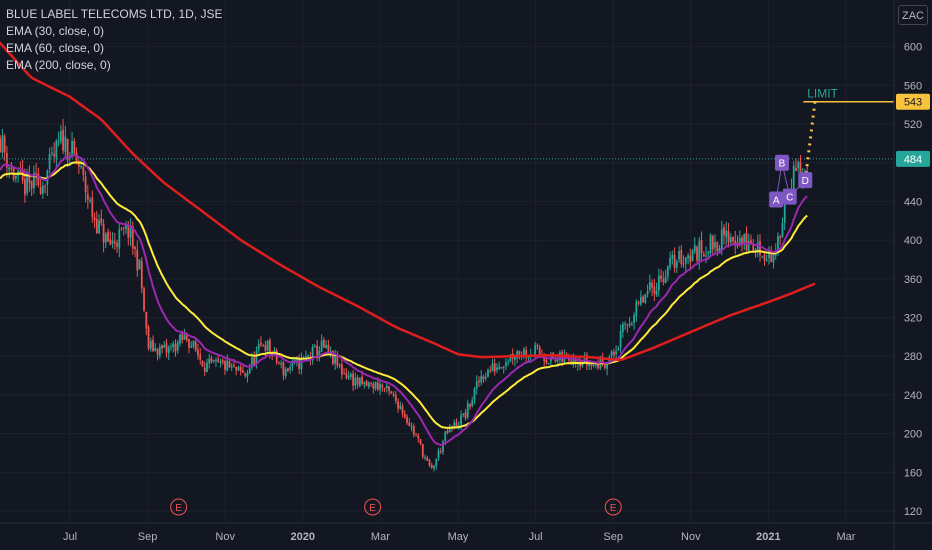 The image size is (932, 550). Describe the element at coordinates (913, 15) in the screenshot. I see `currency-badge: ZAC` at that location.